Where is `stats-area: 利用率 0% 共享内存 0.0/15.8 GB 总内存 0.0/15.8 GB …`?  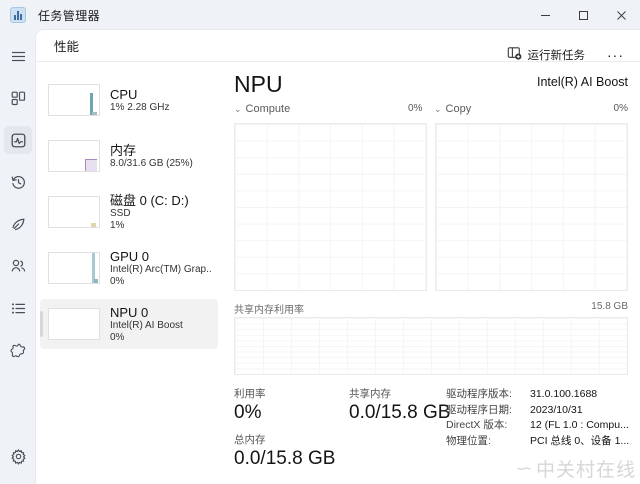 stats-area: 利用率 0% 共享内存 0.0/15.8 GB 总内存 0.0/15.8 GB … is located at coordinates (431, 432).